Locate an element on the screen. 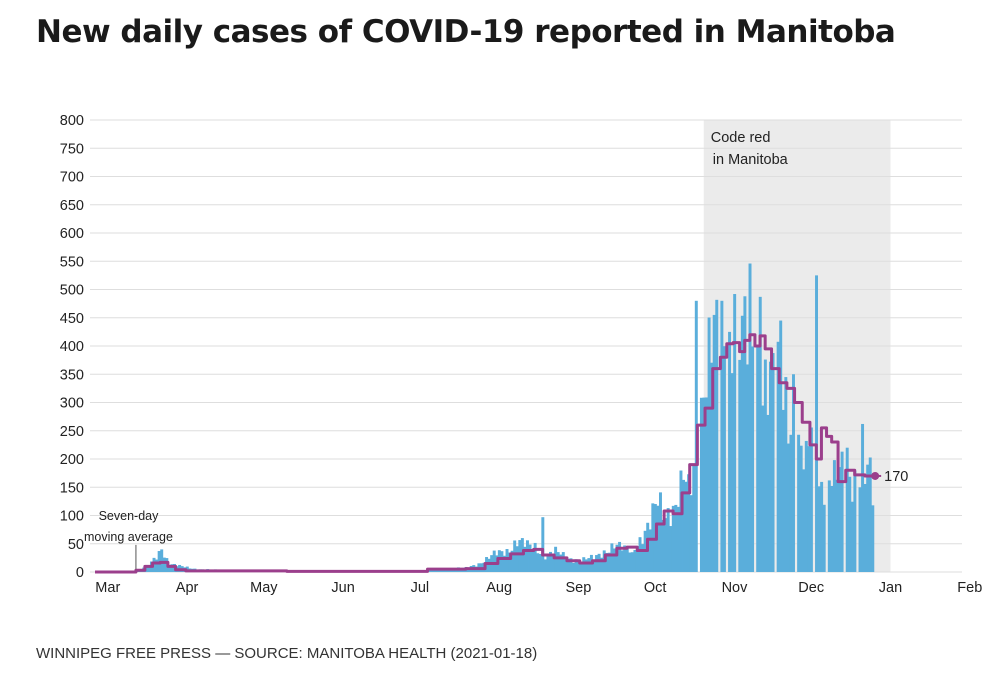 The width and height of the screenshot is (1000, 692). y-tick-label: 500 is located at coordinates (72, 291).